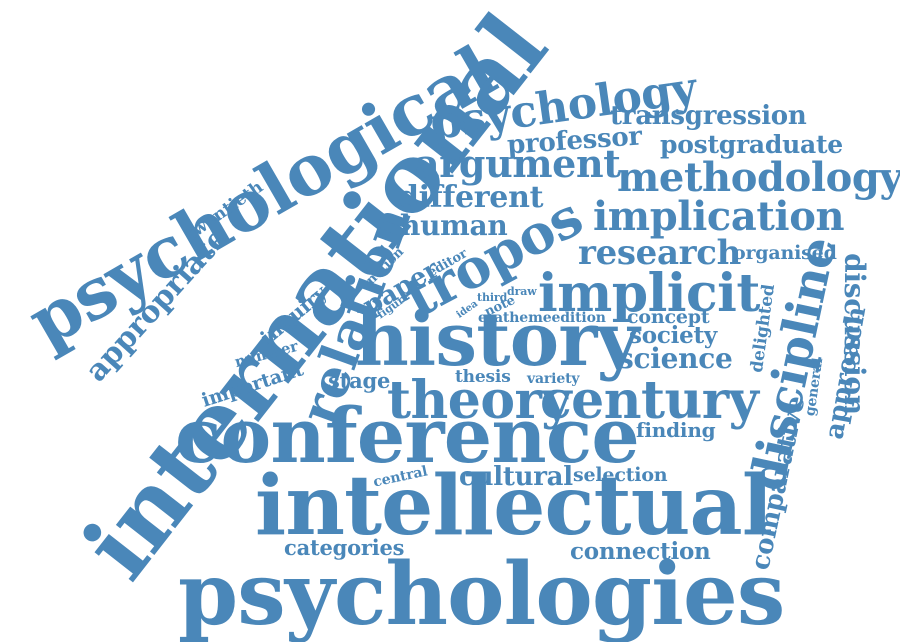  Describe the element at coordinates (407, 435) in the screenshot. I see `word-conference: conference` at that location.